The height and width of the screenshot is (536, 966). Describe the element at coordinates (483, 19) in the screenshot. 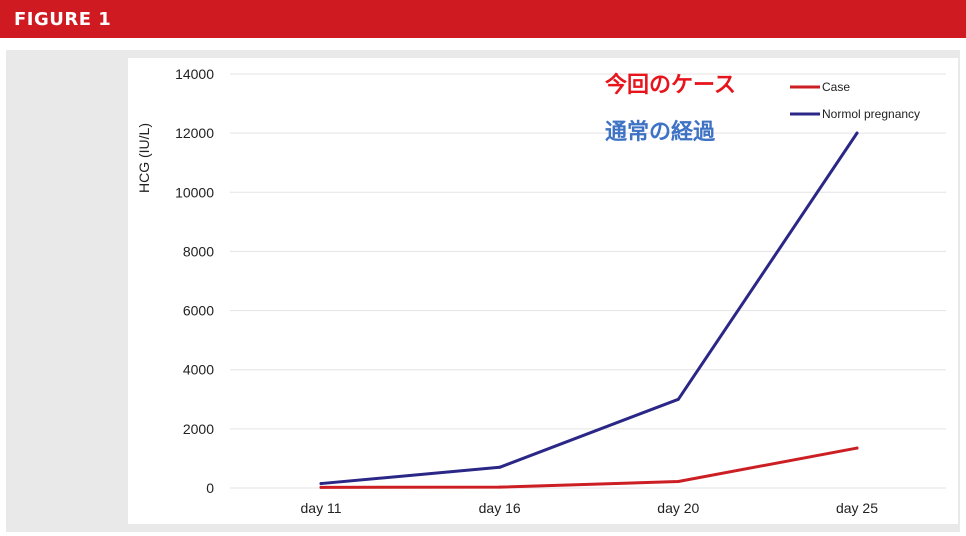

I see `figure-banner: FIGURE 1` at that location.